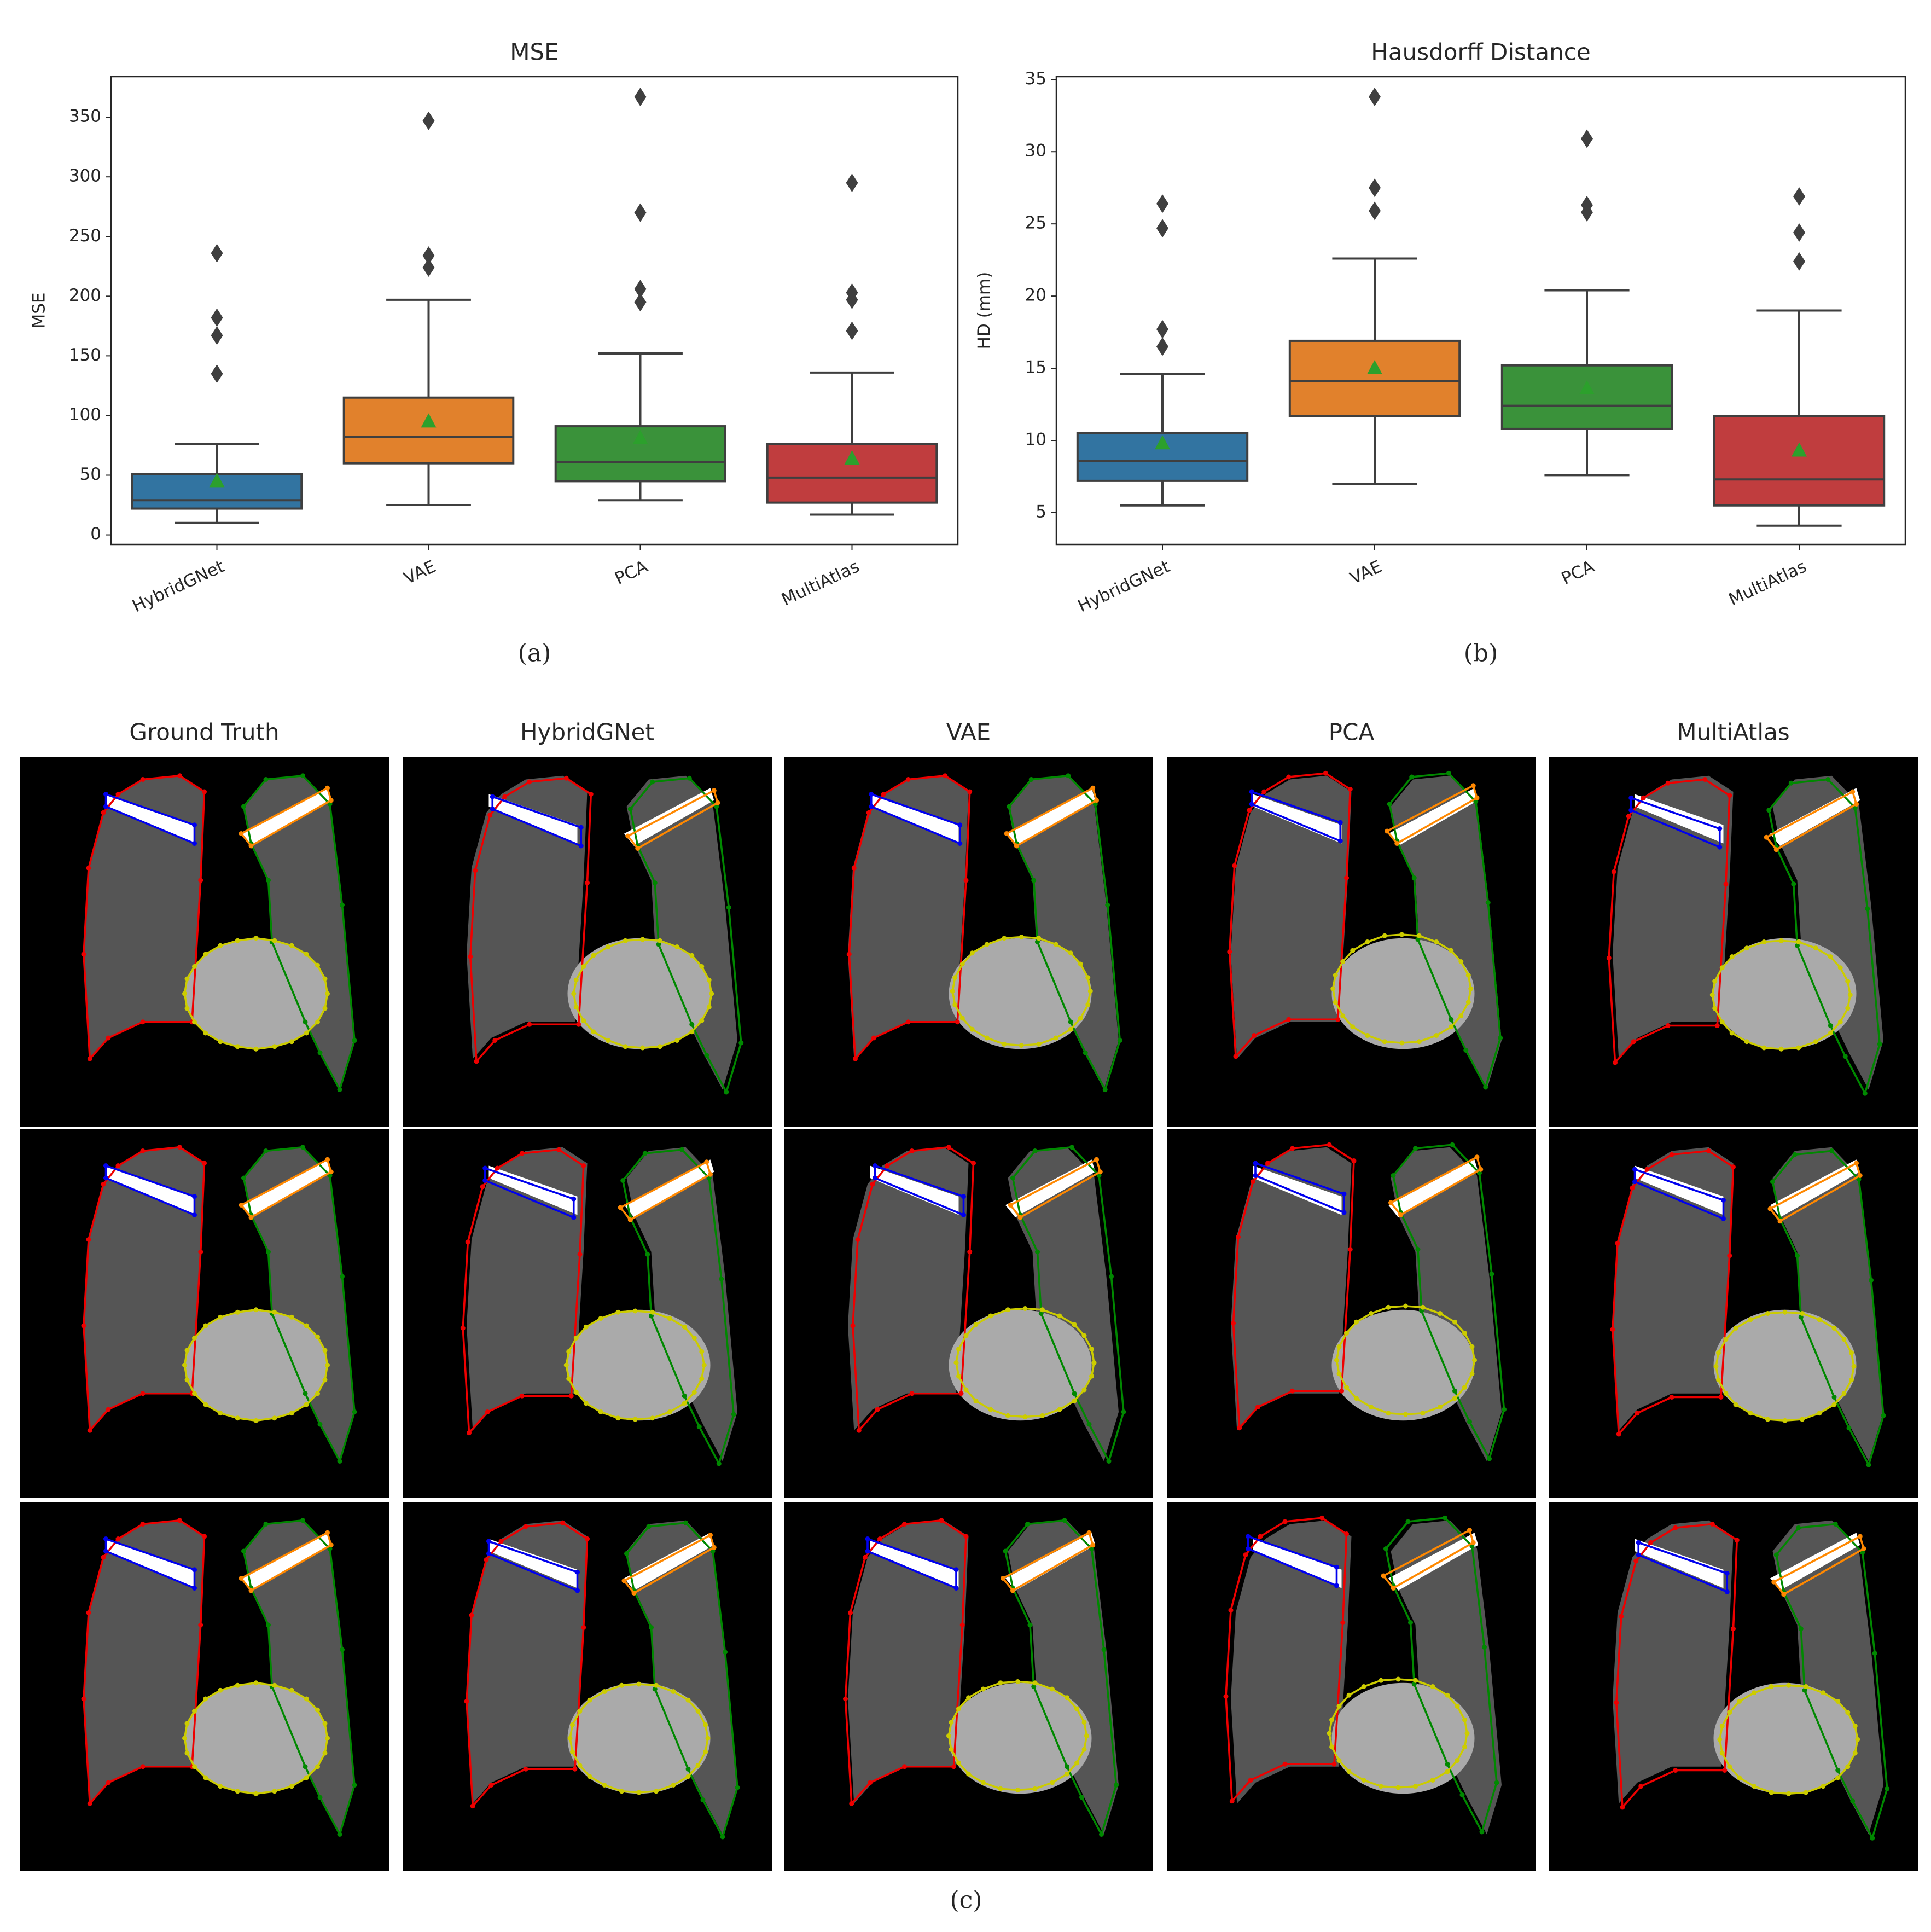  What do you see at coordinates (1587, 387) in the screenshot?
I see `mean-marker` at bounding box center [1587, 387].